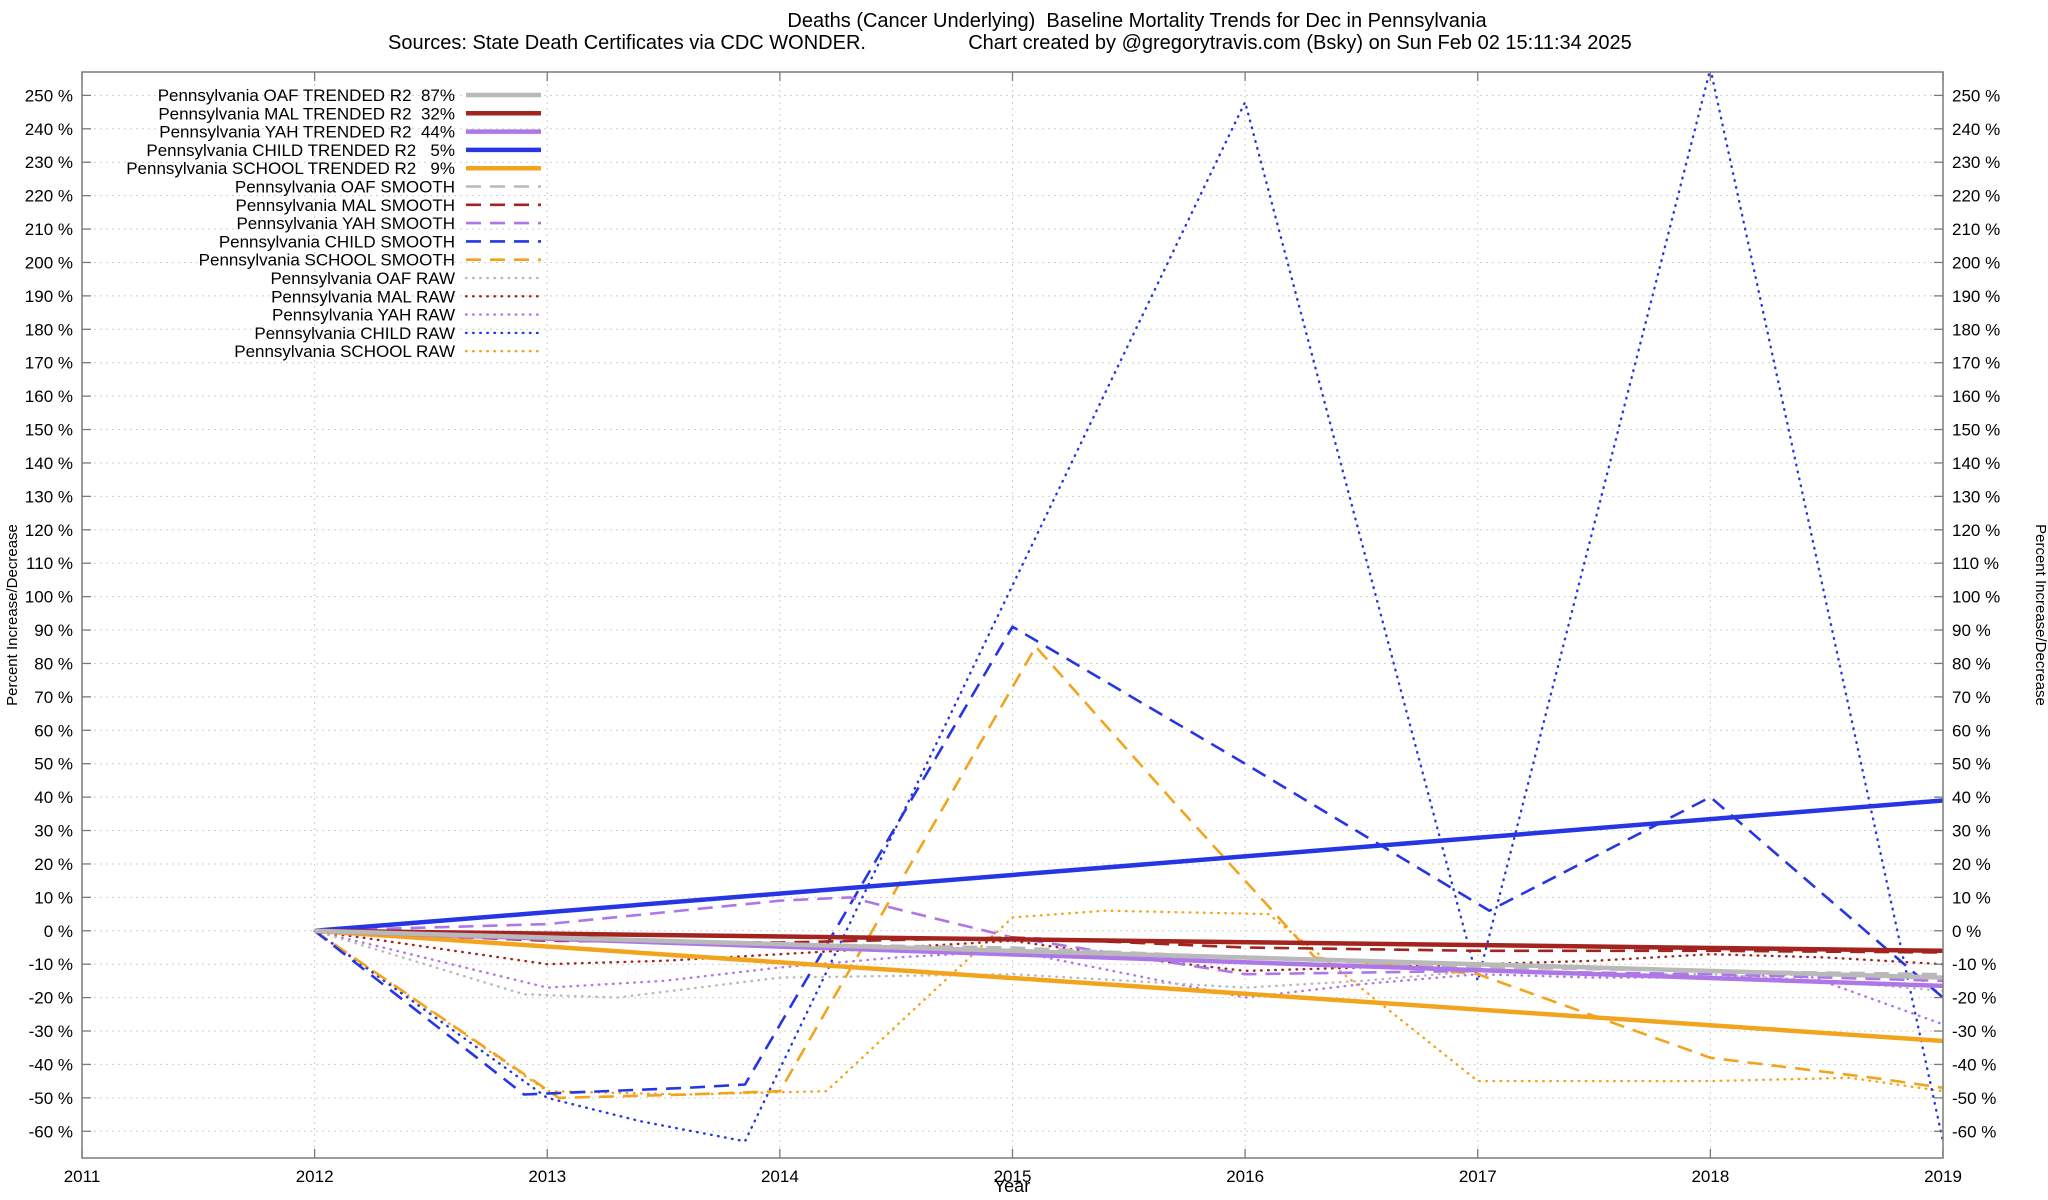 This screenshot has height=1200, width=2048. I want to click on x-tick-label: 2011, so click(82, 1176).